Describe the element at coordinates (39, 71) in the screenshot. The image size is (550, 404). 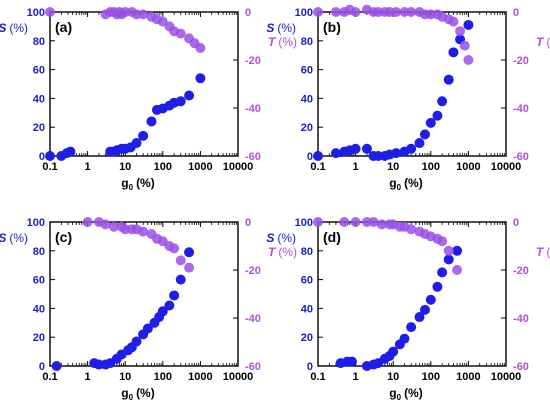
I see `y-left-tick-label: 60` at that location.